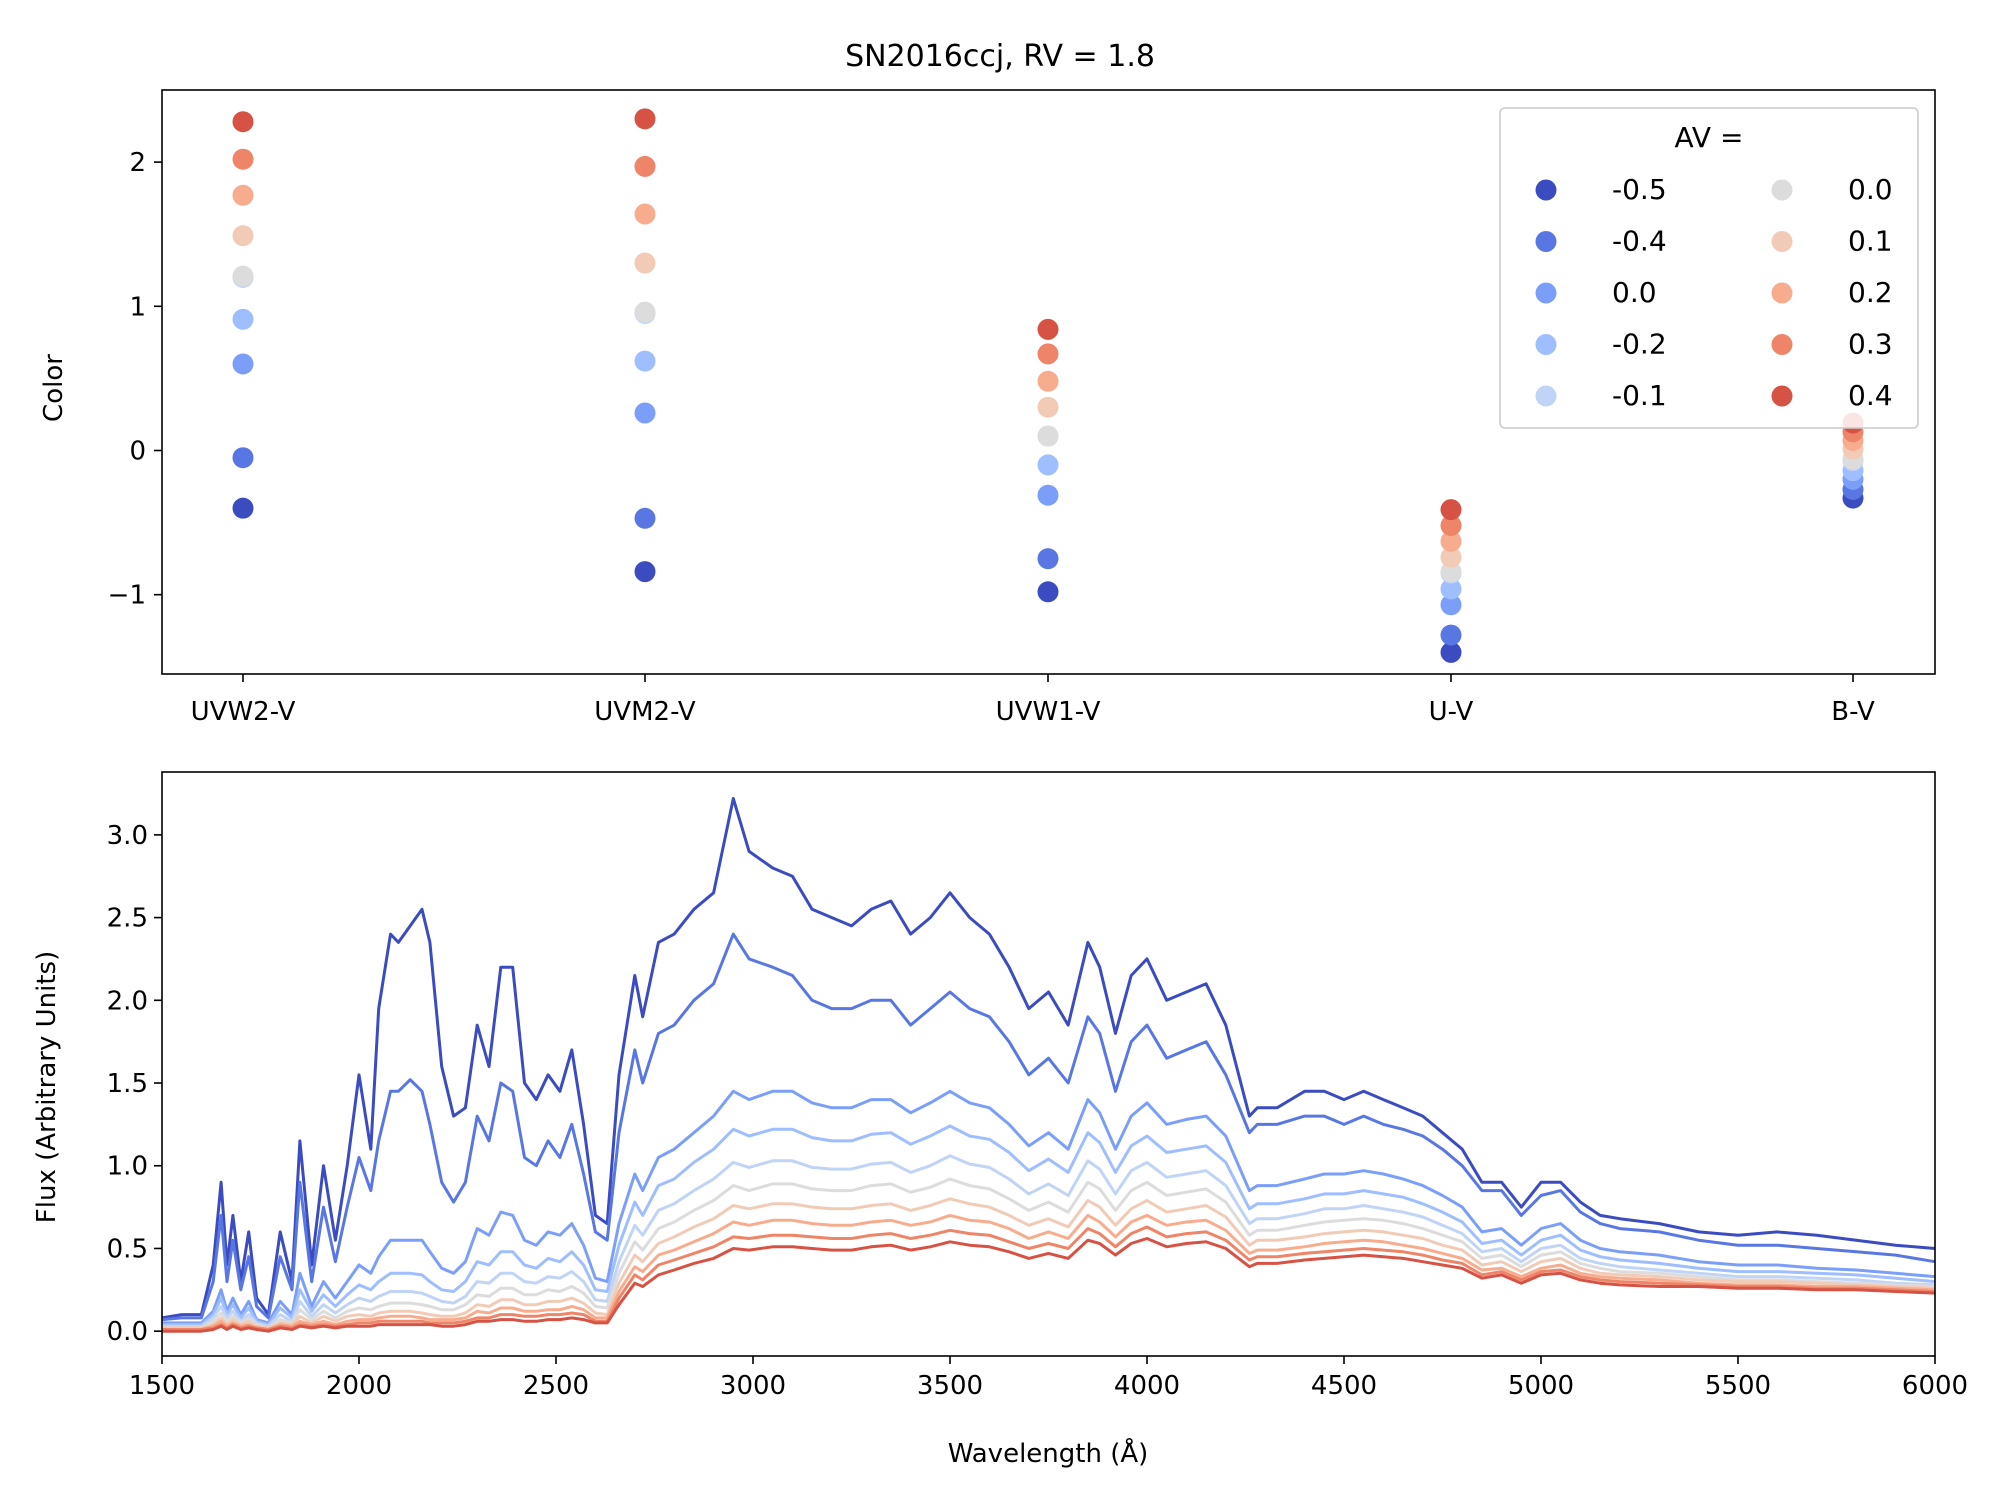  Describe the element at coordinates (1000, 56) in the screenshot. I see `chart-title: SN2016ccj, RV = 1.8` at that location.